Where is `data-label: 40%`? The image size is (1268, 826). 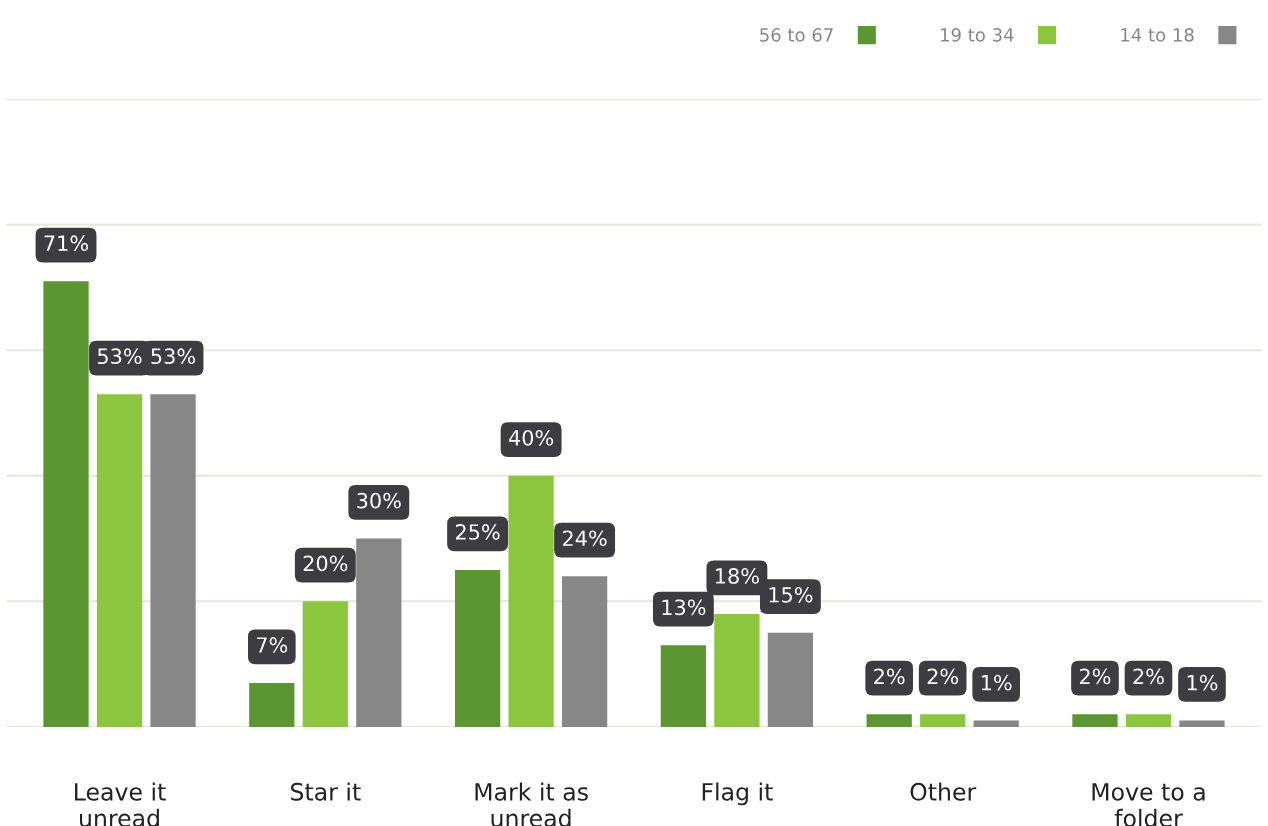 data-label: 40% is located at coordinates (531, 437).